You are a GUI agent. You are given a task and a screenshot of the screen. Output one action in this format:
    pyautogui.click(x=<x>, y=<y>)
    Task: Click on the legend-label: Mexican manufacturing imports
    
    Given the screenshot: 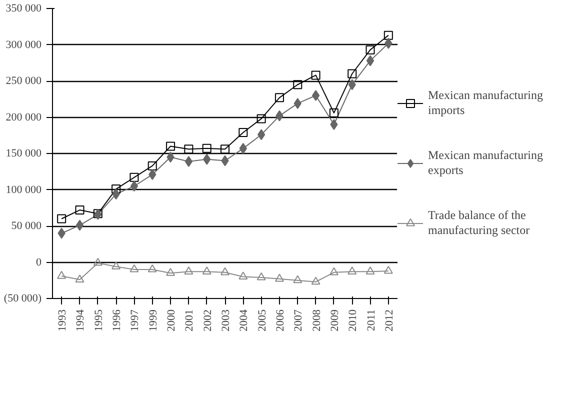 What is the action you would take?
    pyautogui.click(x=486, y=103)
    